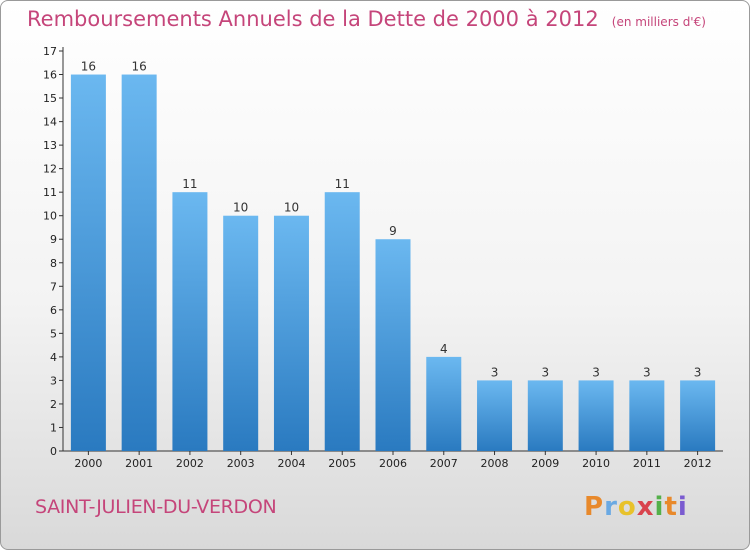  I want to click on y-tick-label: 13, so click(50, 145).